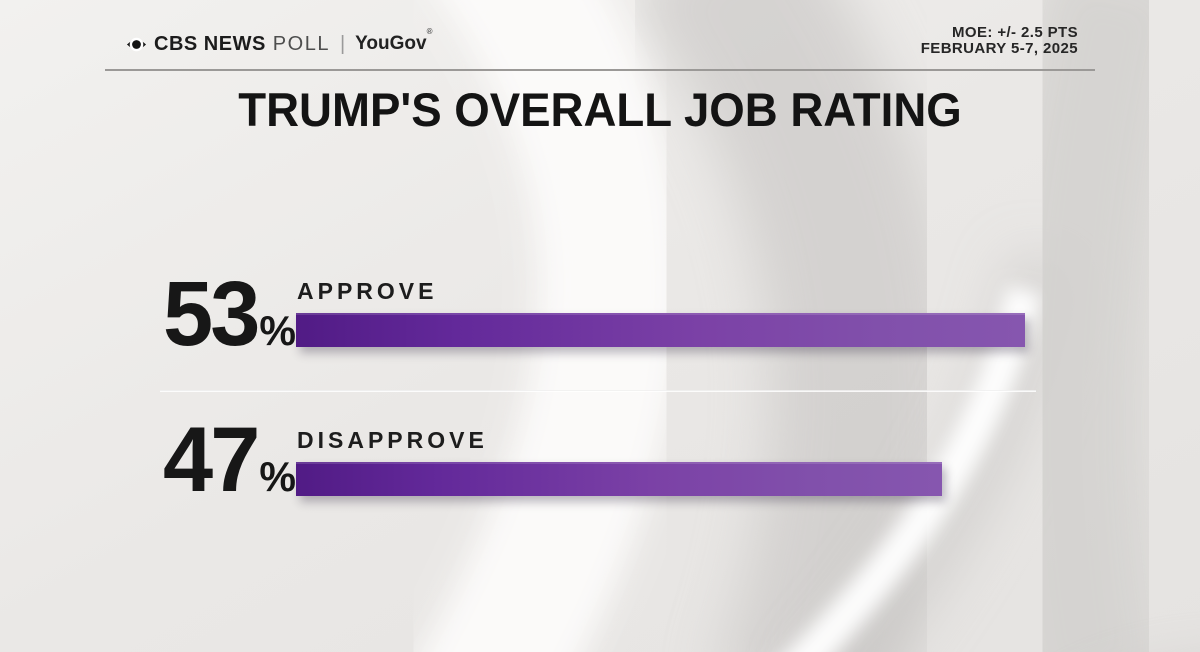 The height and width of the screenshot is (652, 1200). What do you see at coordinates (600, 70) in the screenshot?
I see `header-rule` at bounding box center [600, 70].